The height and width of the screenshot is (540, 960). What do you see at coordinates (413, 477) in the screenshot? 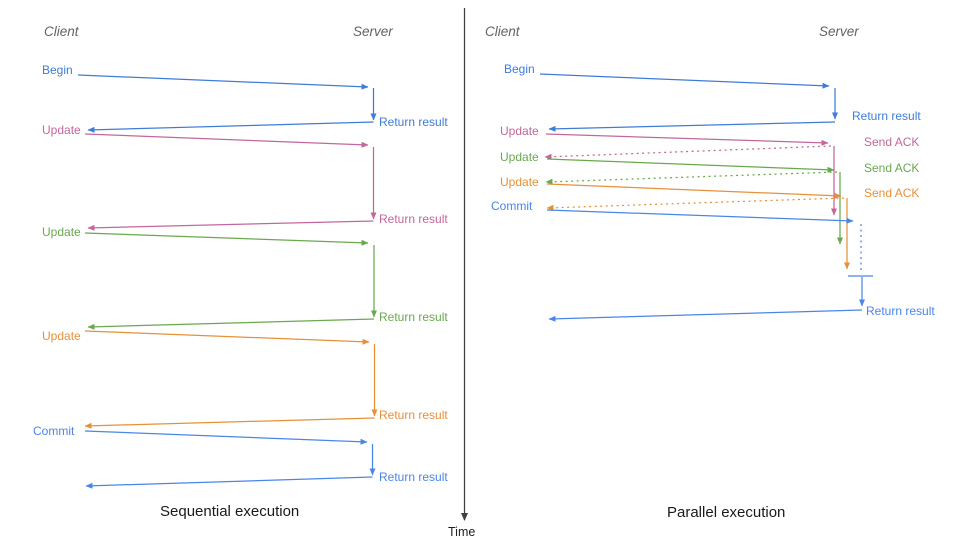
I see `seq-commit-response-label: Return result` at bounding box center [413, 477].